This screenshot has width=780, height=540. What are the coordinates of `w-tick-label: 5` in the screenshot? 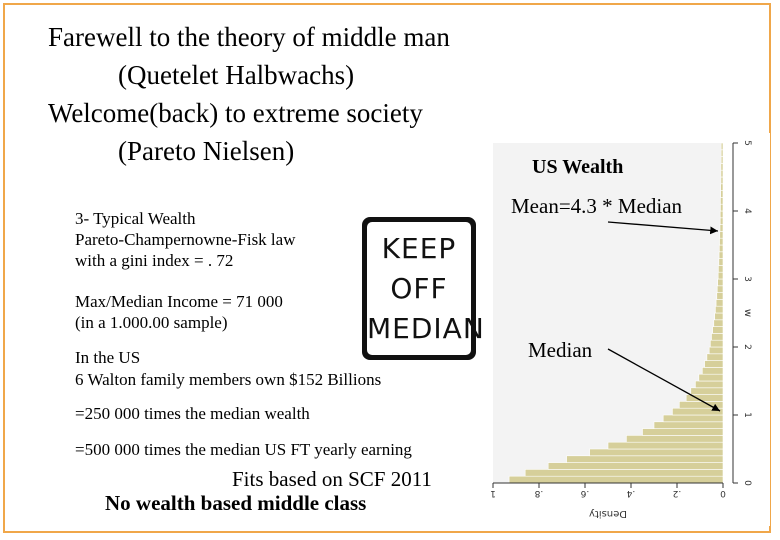 It's located at (747, 143).